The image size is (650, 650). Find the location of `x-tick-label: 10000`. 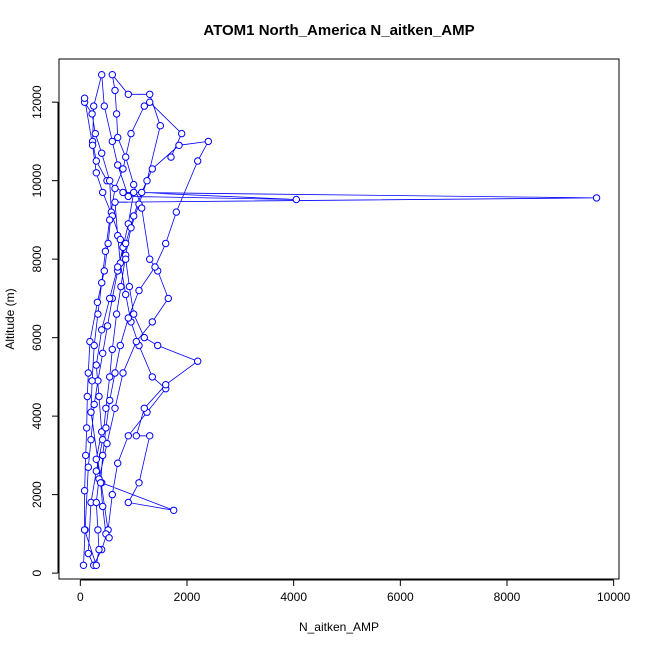

x-tick-label: 10000 is located at coordinates (614, 597).